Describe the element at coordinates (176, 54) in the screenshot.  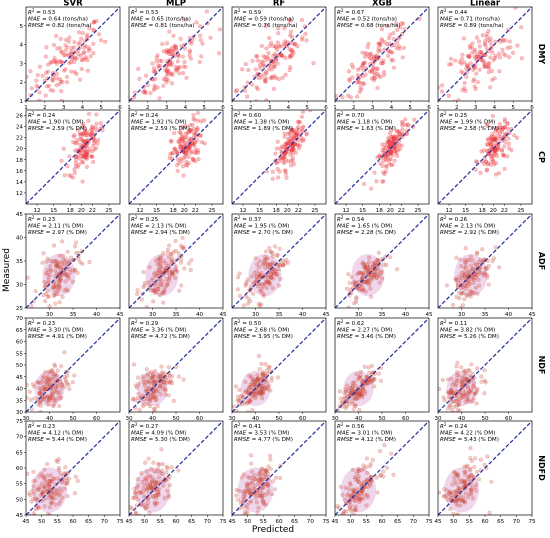
I see `panel-frame` at that location.